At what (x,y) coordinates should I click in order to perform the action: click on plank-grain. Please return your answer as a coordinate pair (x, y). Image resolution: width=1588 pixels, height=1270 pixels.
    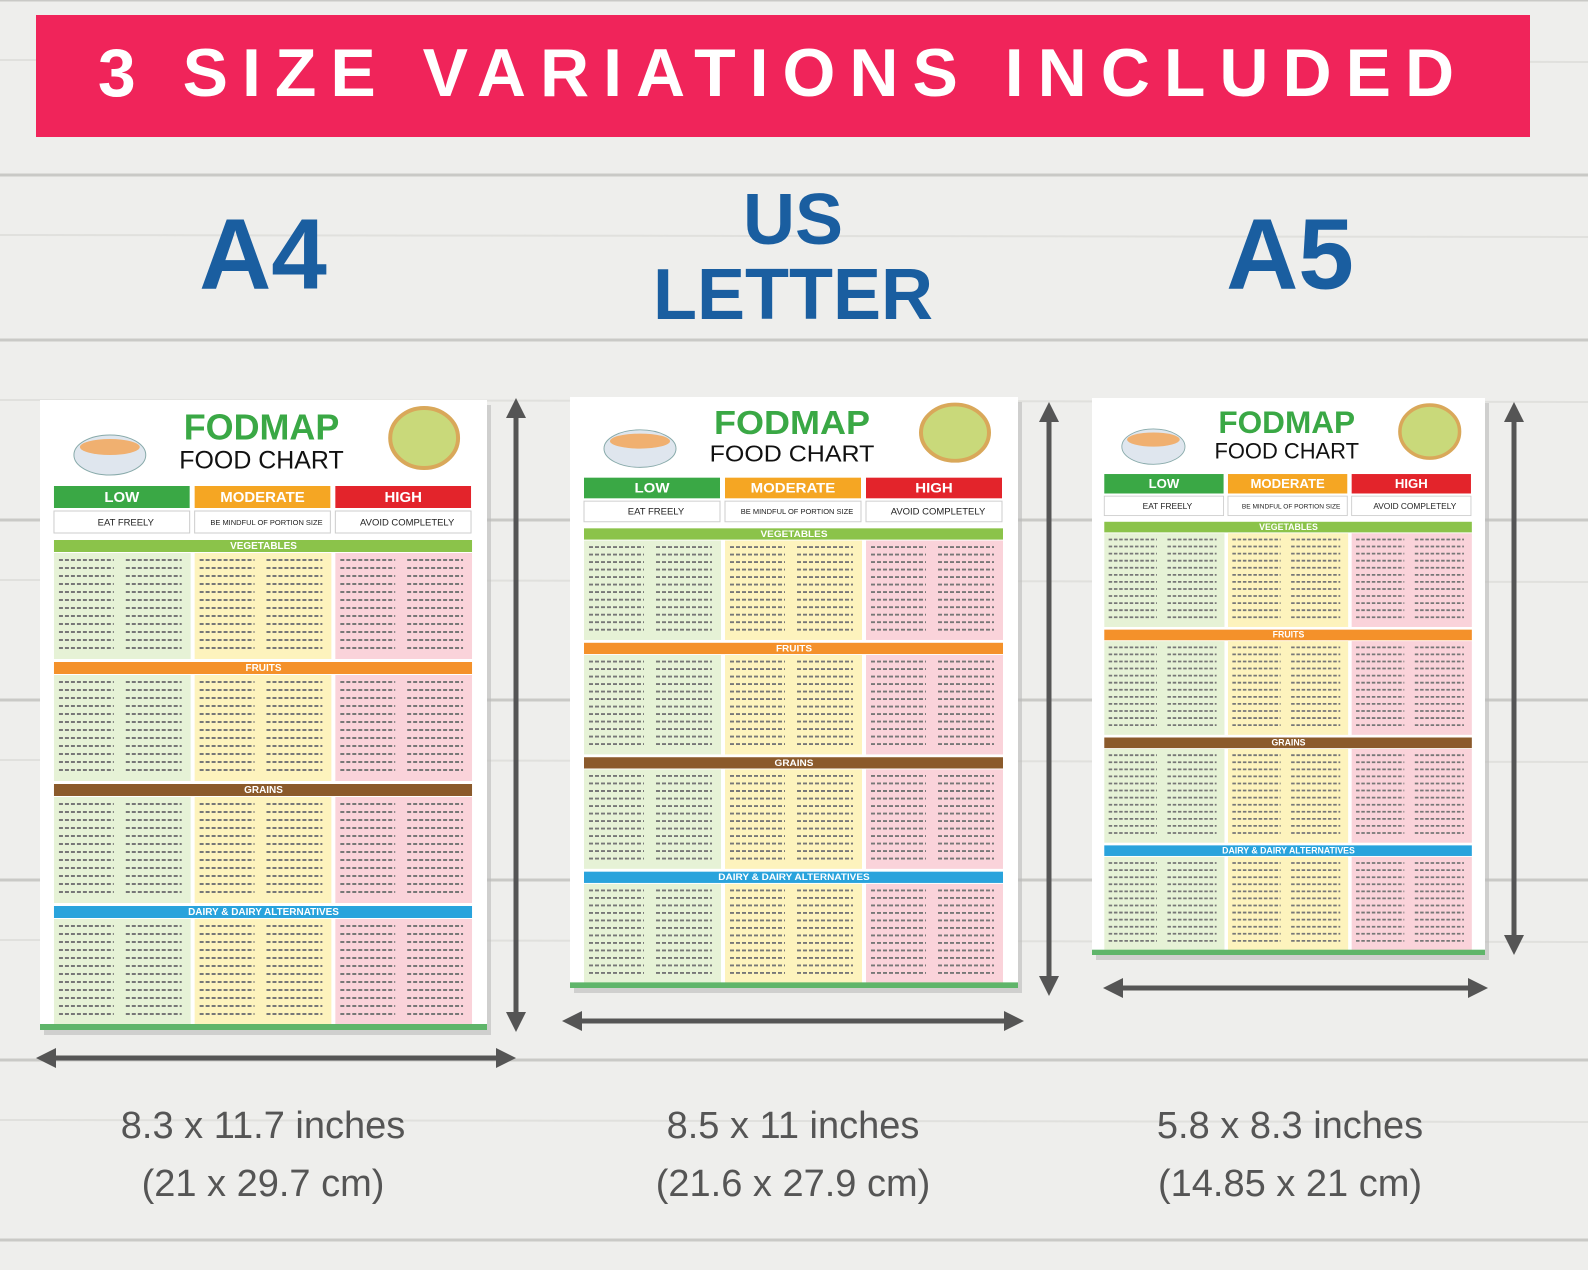
    Looking at the image, I should click on (794, 236).